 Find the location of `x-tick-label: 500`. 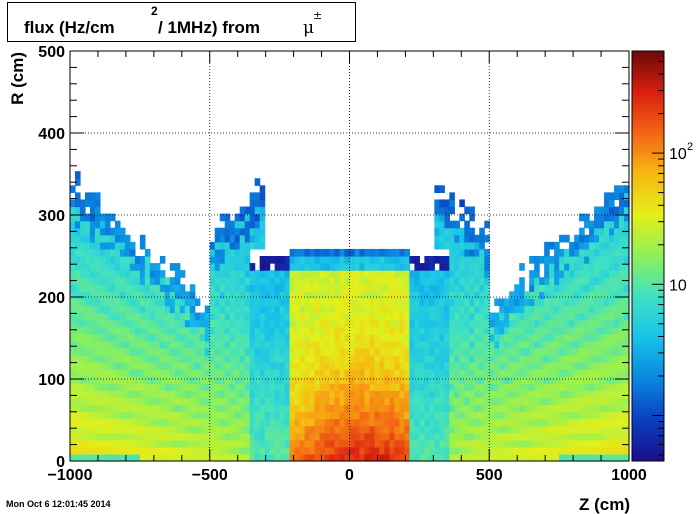

x-tick-label: 500 is located at coordinates (489, 475).